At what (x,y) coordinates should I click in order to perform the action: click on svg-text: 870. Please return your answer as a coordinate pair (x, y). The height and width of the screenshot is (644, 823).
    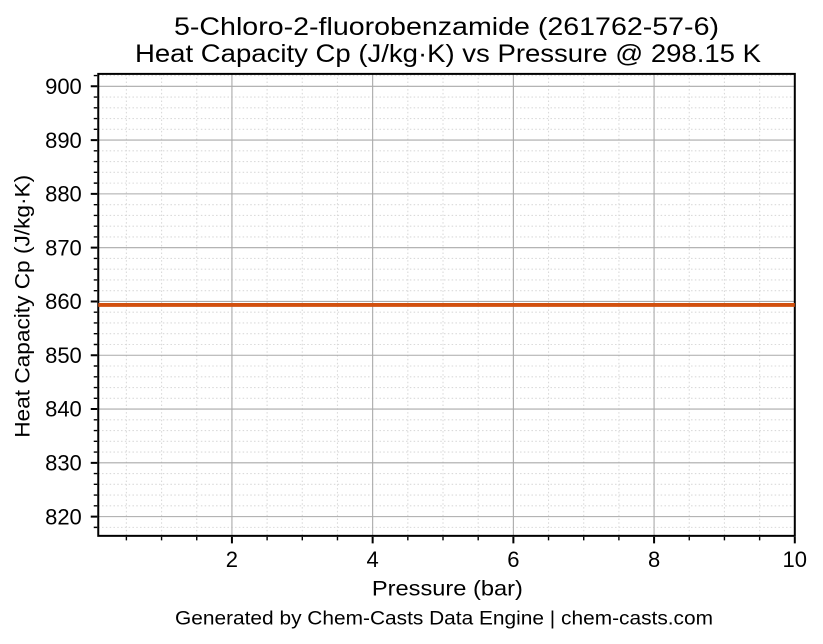
    Looking at the image, I should click on (63, 247).